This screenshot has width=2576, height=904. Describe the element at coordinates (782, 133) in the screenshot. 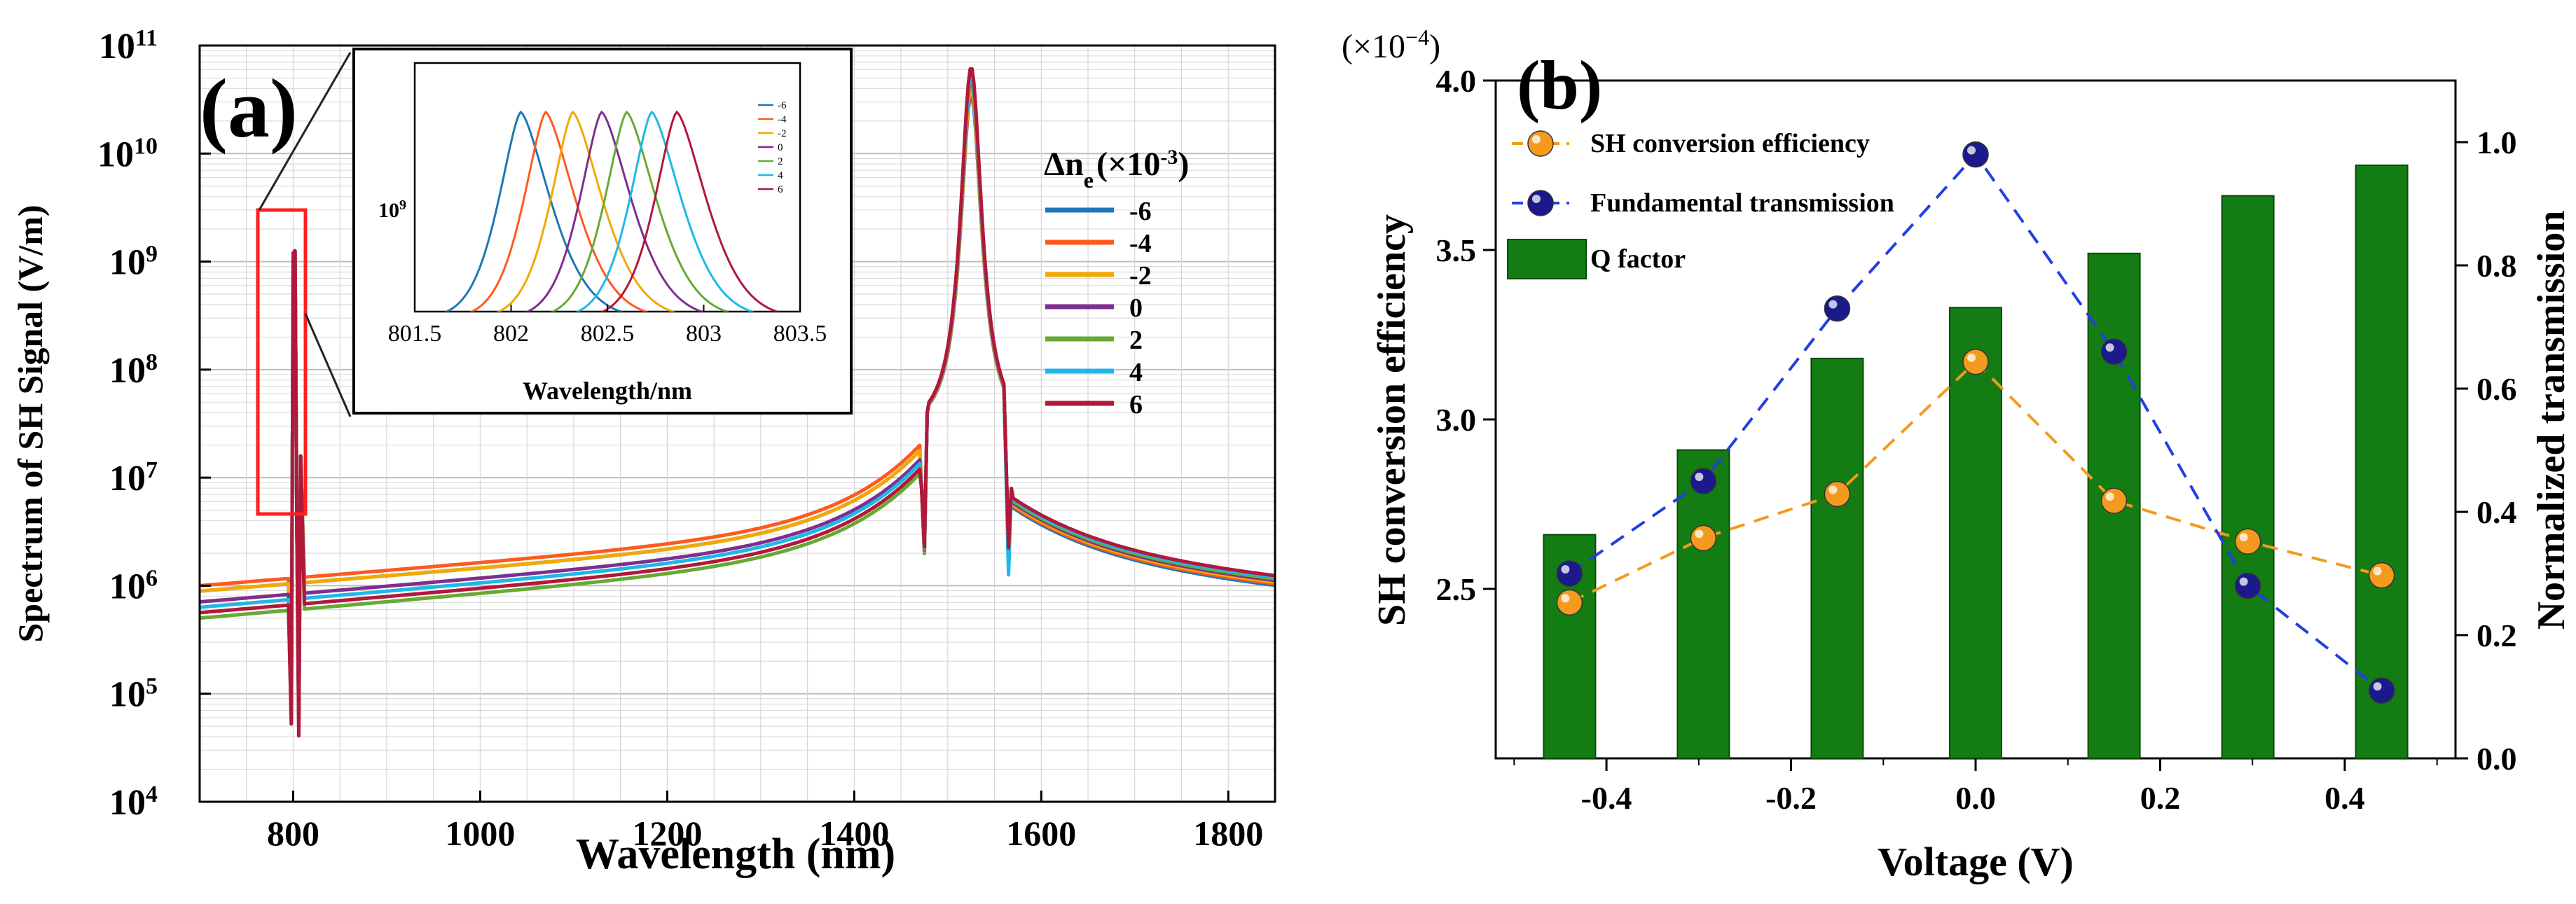

I see `a-inset-legend-label: -2` at that location.